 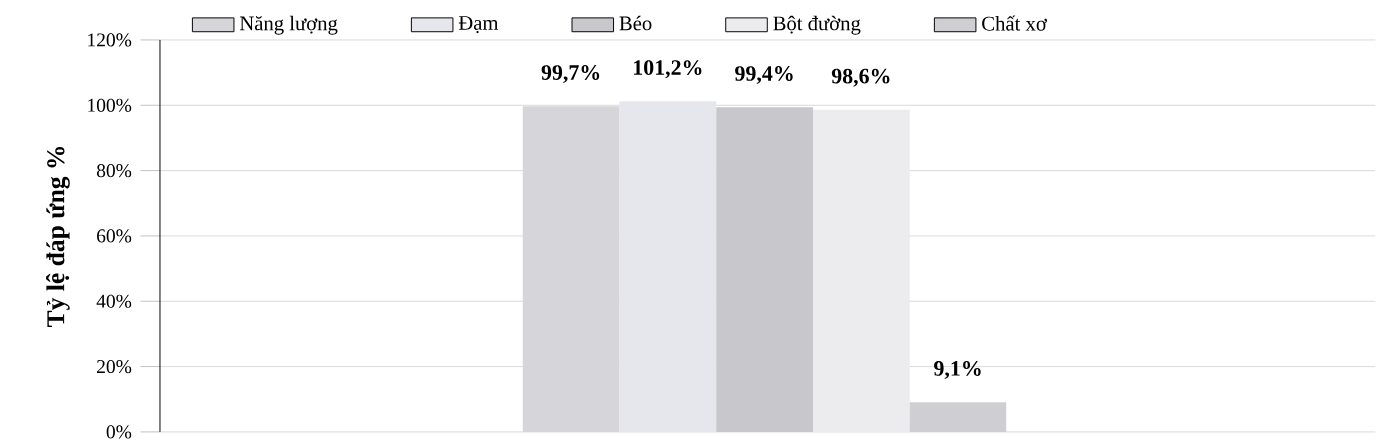 What do you see at coordinates (114, 366) in the screenshot?
I see `y-tick-label: 20%` at bounding box center [114, 366].